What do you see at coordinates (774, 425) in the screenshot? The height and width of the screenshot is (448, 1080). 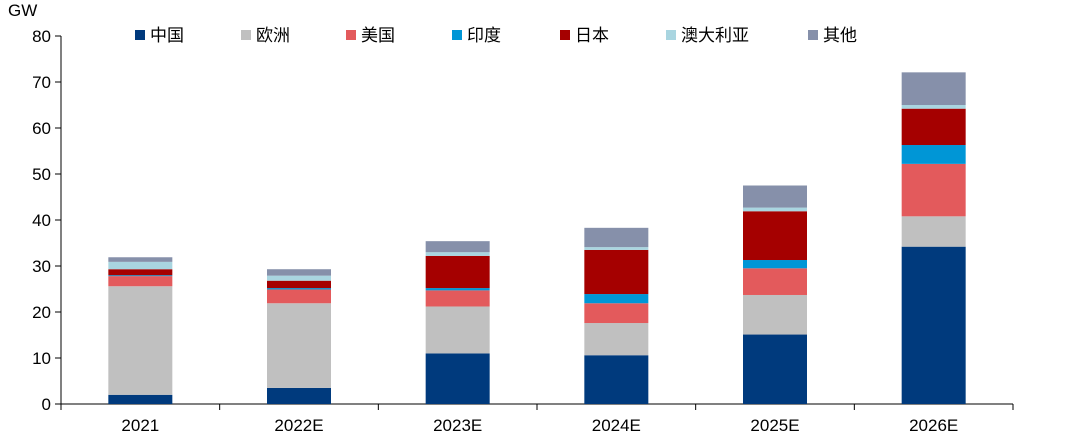 I see `x-tick-label: 2025E` at bounding box center [774, 425].